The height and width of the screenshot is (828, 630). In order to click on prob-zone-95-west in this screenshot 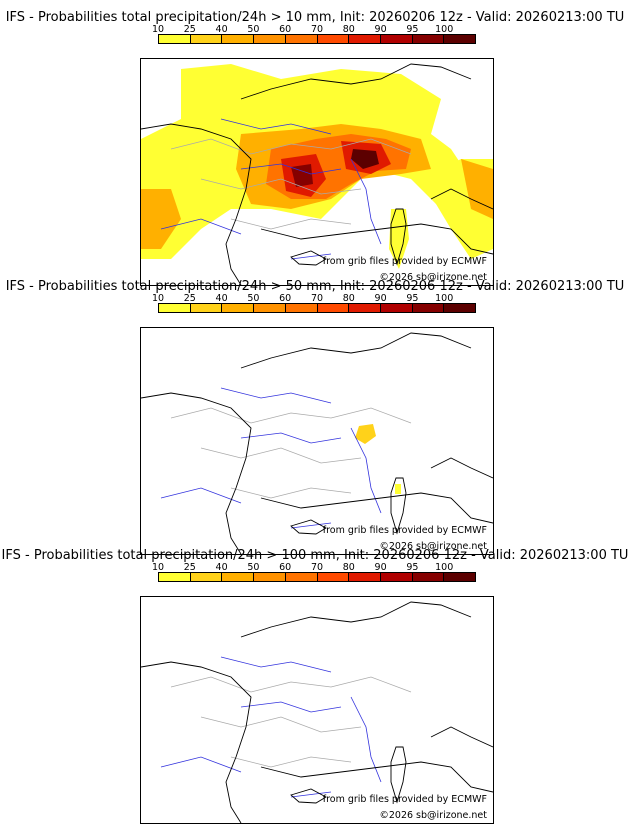, I will do `click(302, 175)`.